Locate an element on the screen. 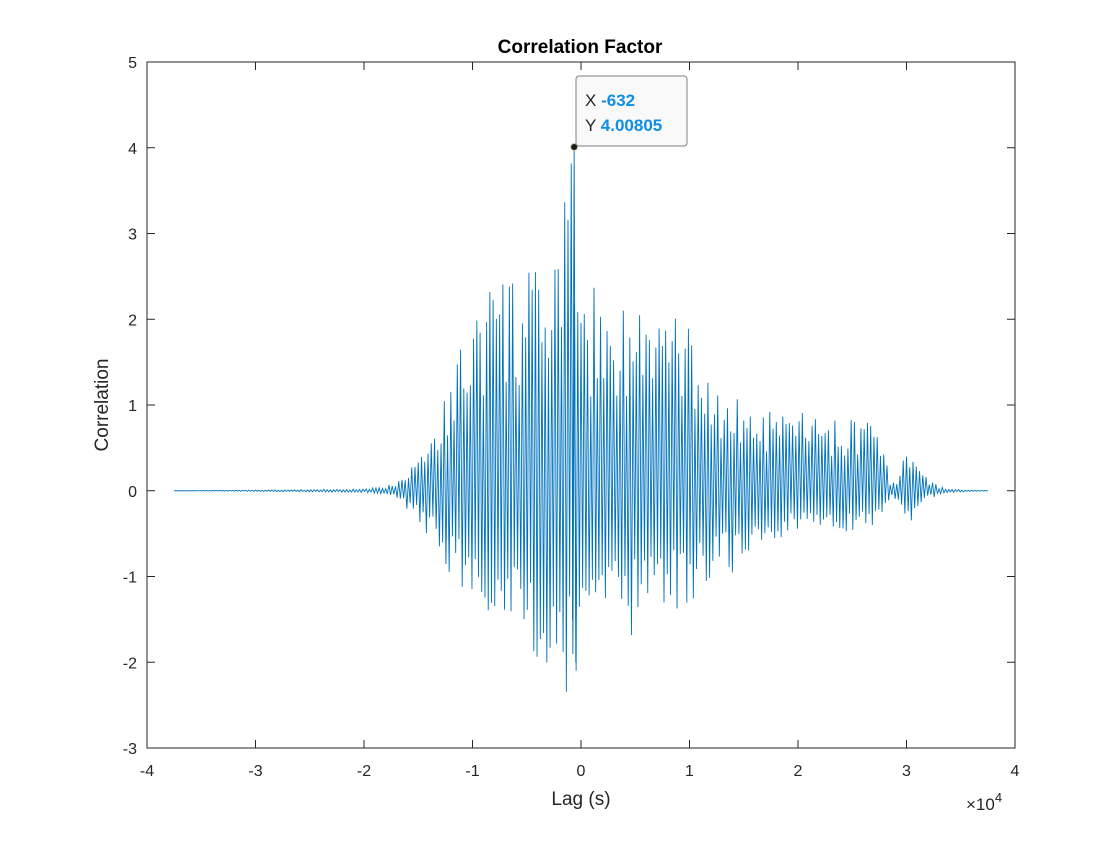 The height and width of the screenshot is (845, 1120). data-tip-y-value: 4.00805 is located at coordinates (631, 125).